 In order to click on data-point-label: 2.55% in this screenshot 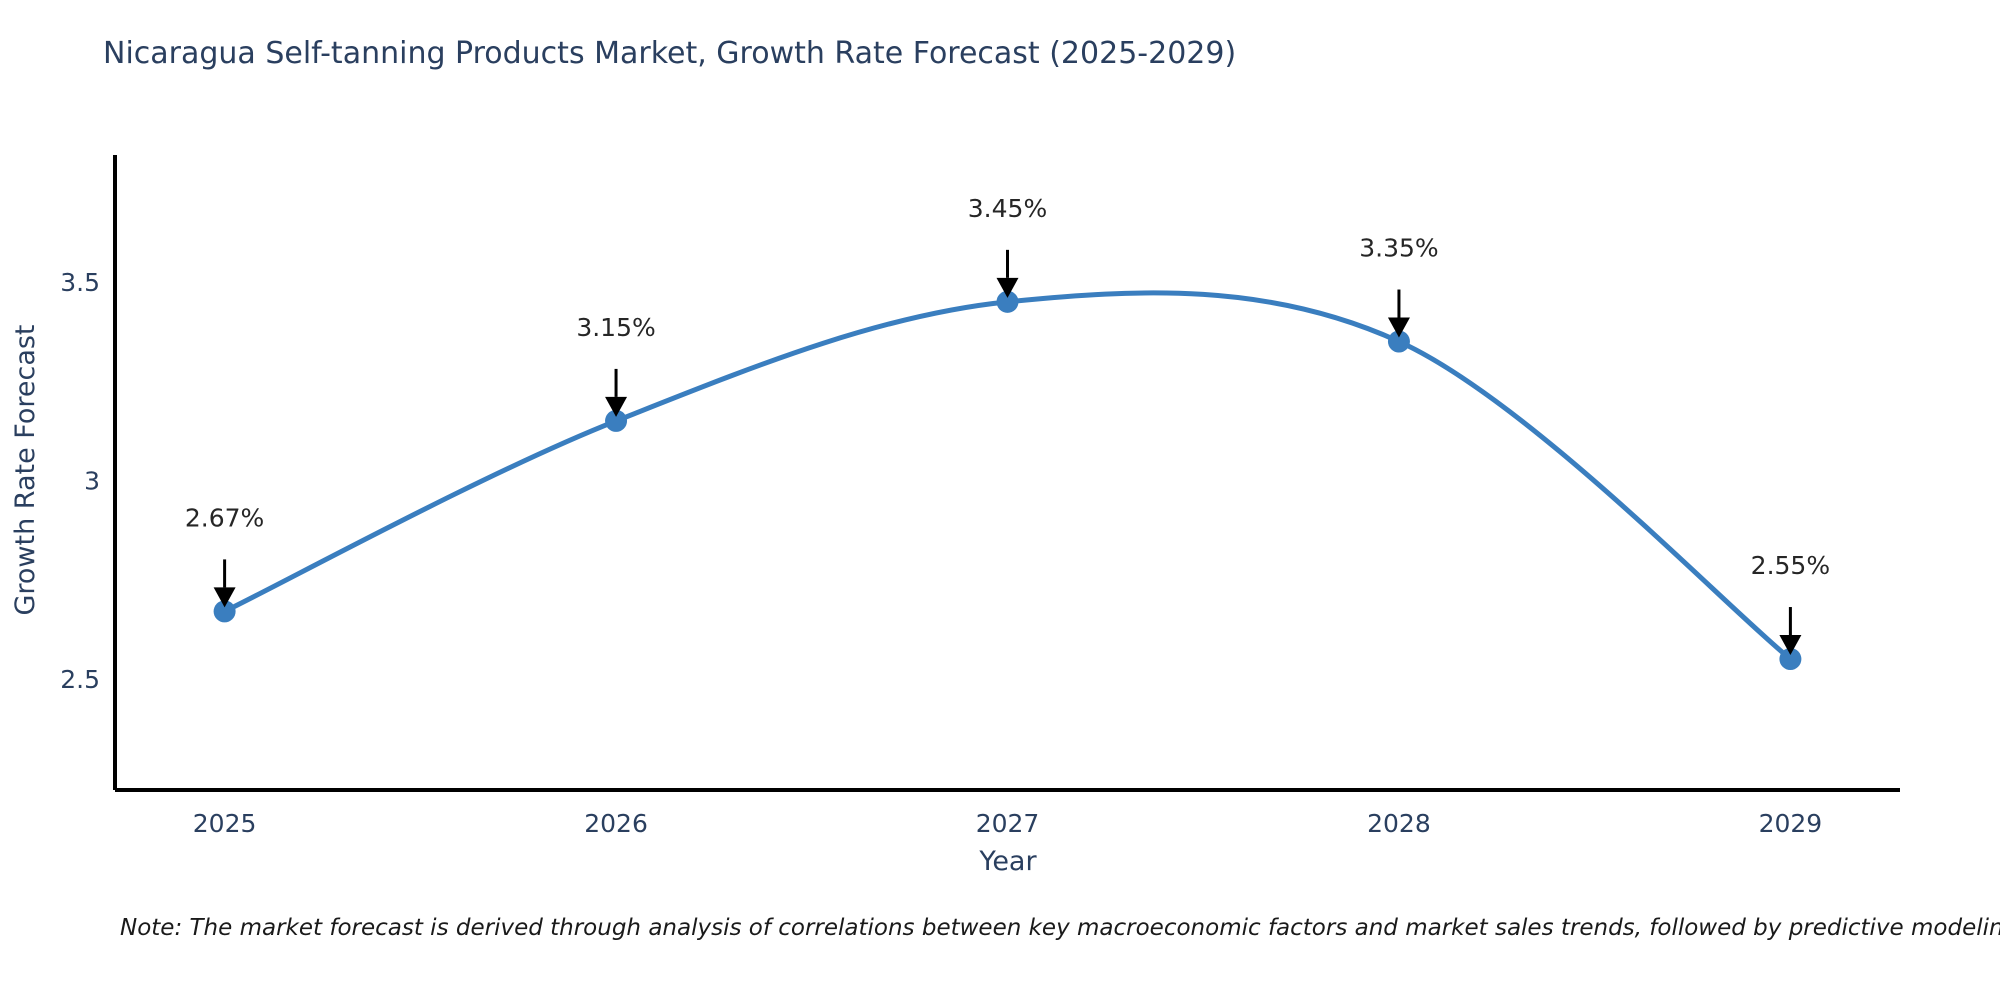, I will do `click(1790, 565)`.